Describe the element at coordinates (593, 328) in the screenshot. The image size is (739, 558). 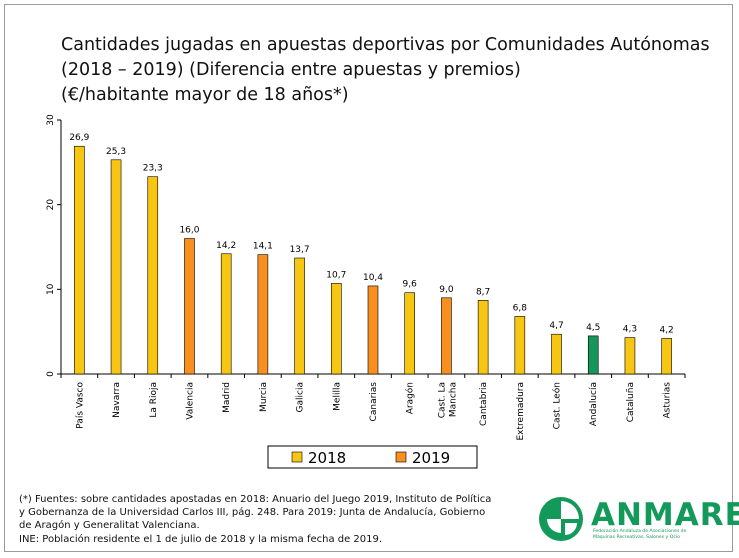
I see `data-label: 4,5` at that location.